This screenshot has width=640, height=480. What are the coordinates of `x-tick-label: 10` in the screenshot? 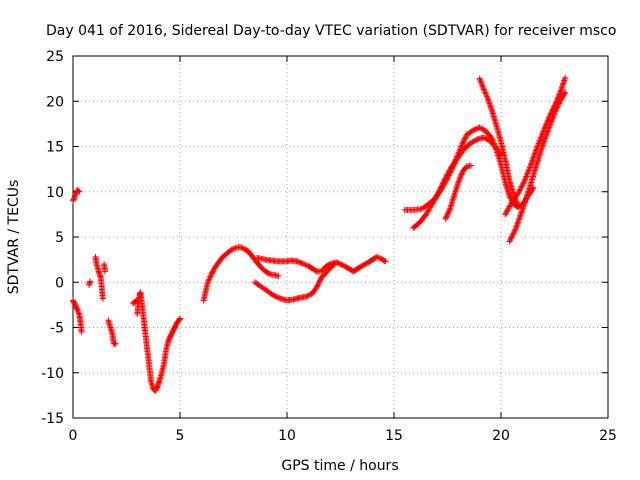 It's located at (287, 436).